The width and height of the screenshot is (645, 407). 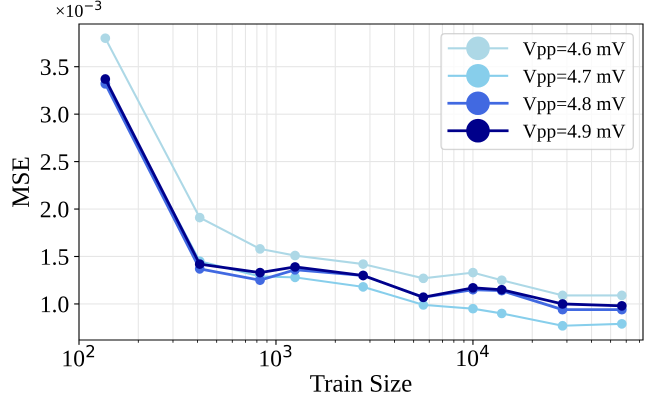 I want to click on y-tick-label: 1.5, so click(x=55, y=257).